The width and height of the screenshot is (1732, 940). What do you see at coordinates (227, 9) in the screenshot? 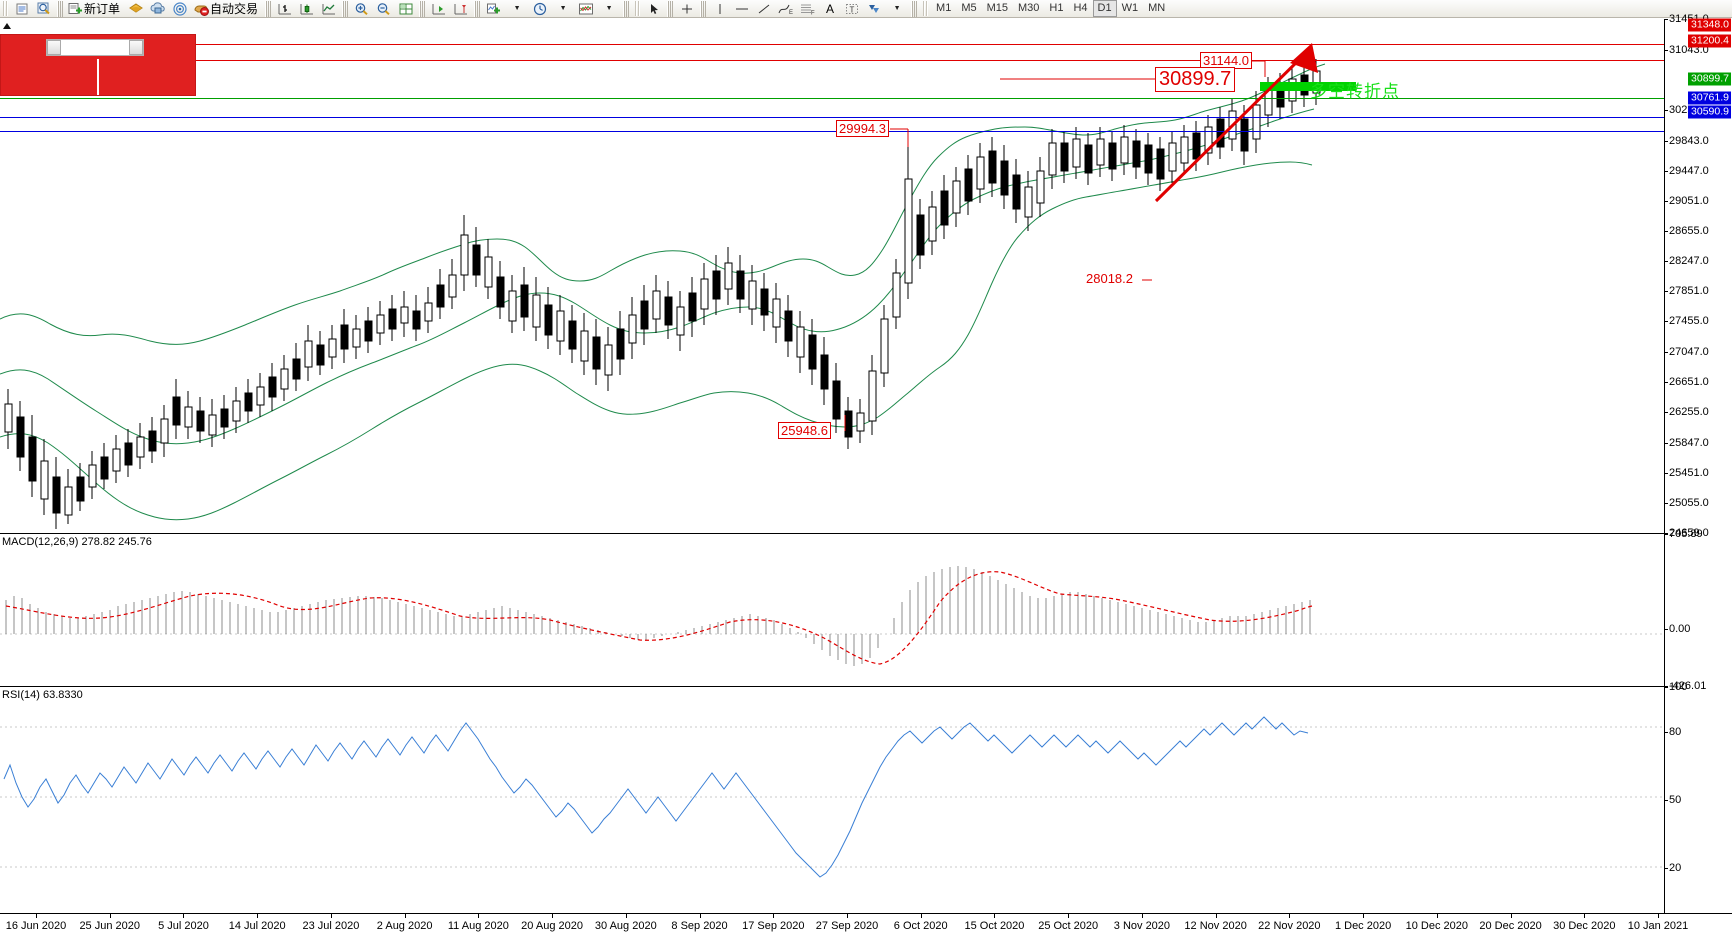
I see `auto-trading-button: 自动交易` at bounding box center [227, 9].